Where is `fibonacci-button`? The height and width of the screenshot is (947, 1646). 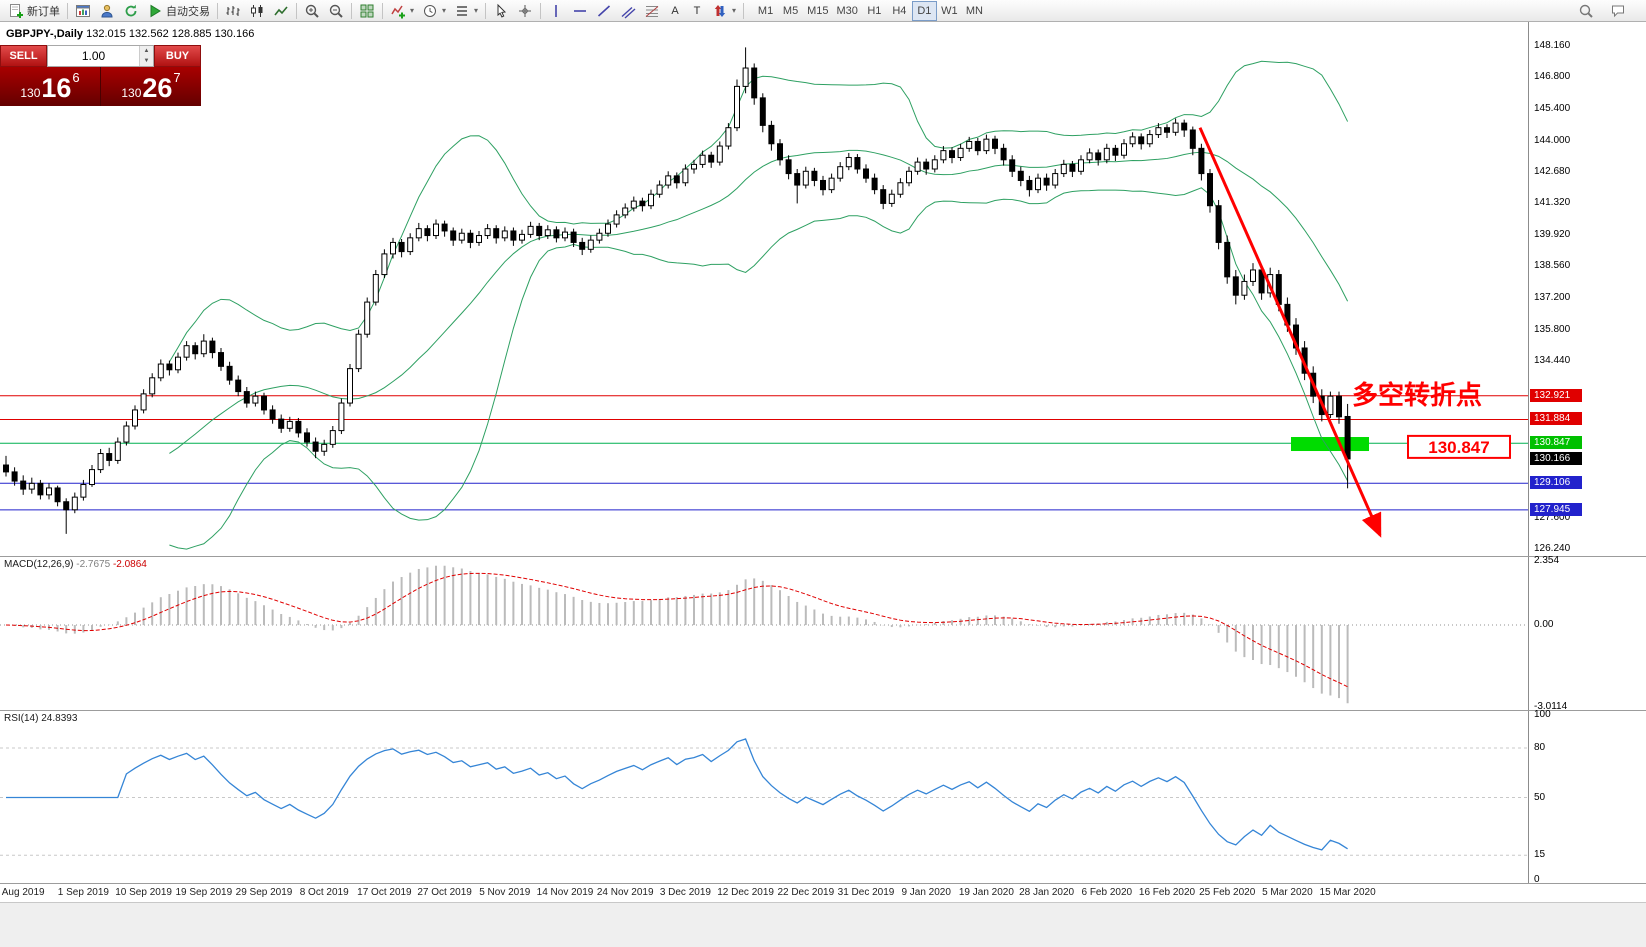 fibonacci-button is located at coordinates (652, 11).